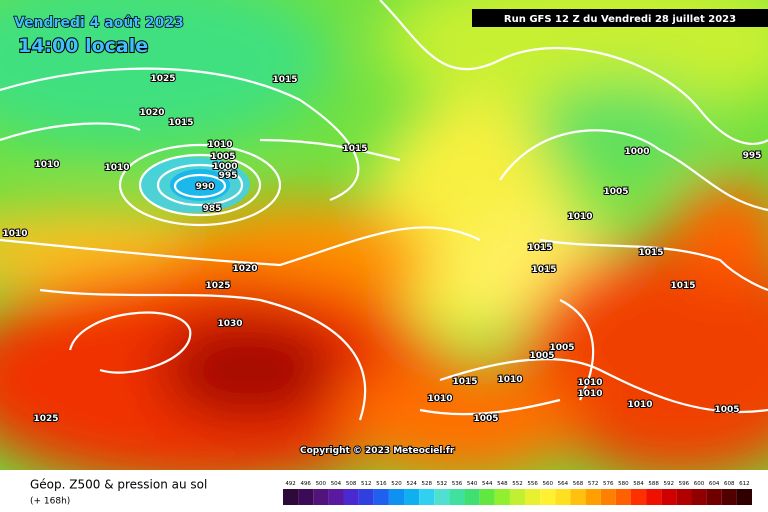 This screenshot has height=512, width=768. What do you see at coordinates (653, 484) in the screenshot?
I see `colorbar-label: 588` at bounding box center [653, 484].